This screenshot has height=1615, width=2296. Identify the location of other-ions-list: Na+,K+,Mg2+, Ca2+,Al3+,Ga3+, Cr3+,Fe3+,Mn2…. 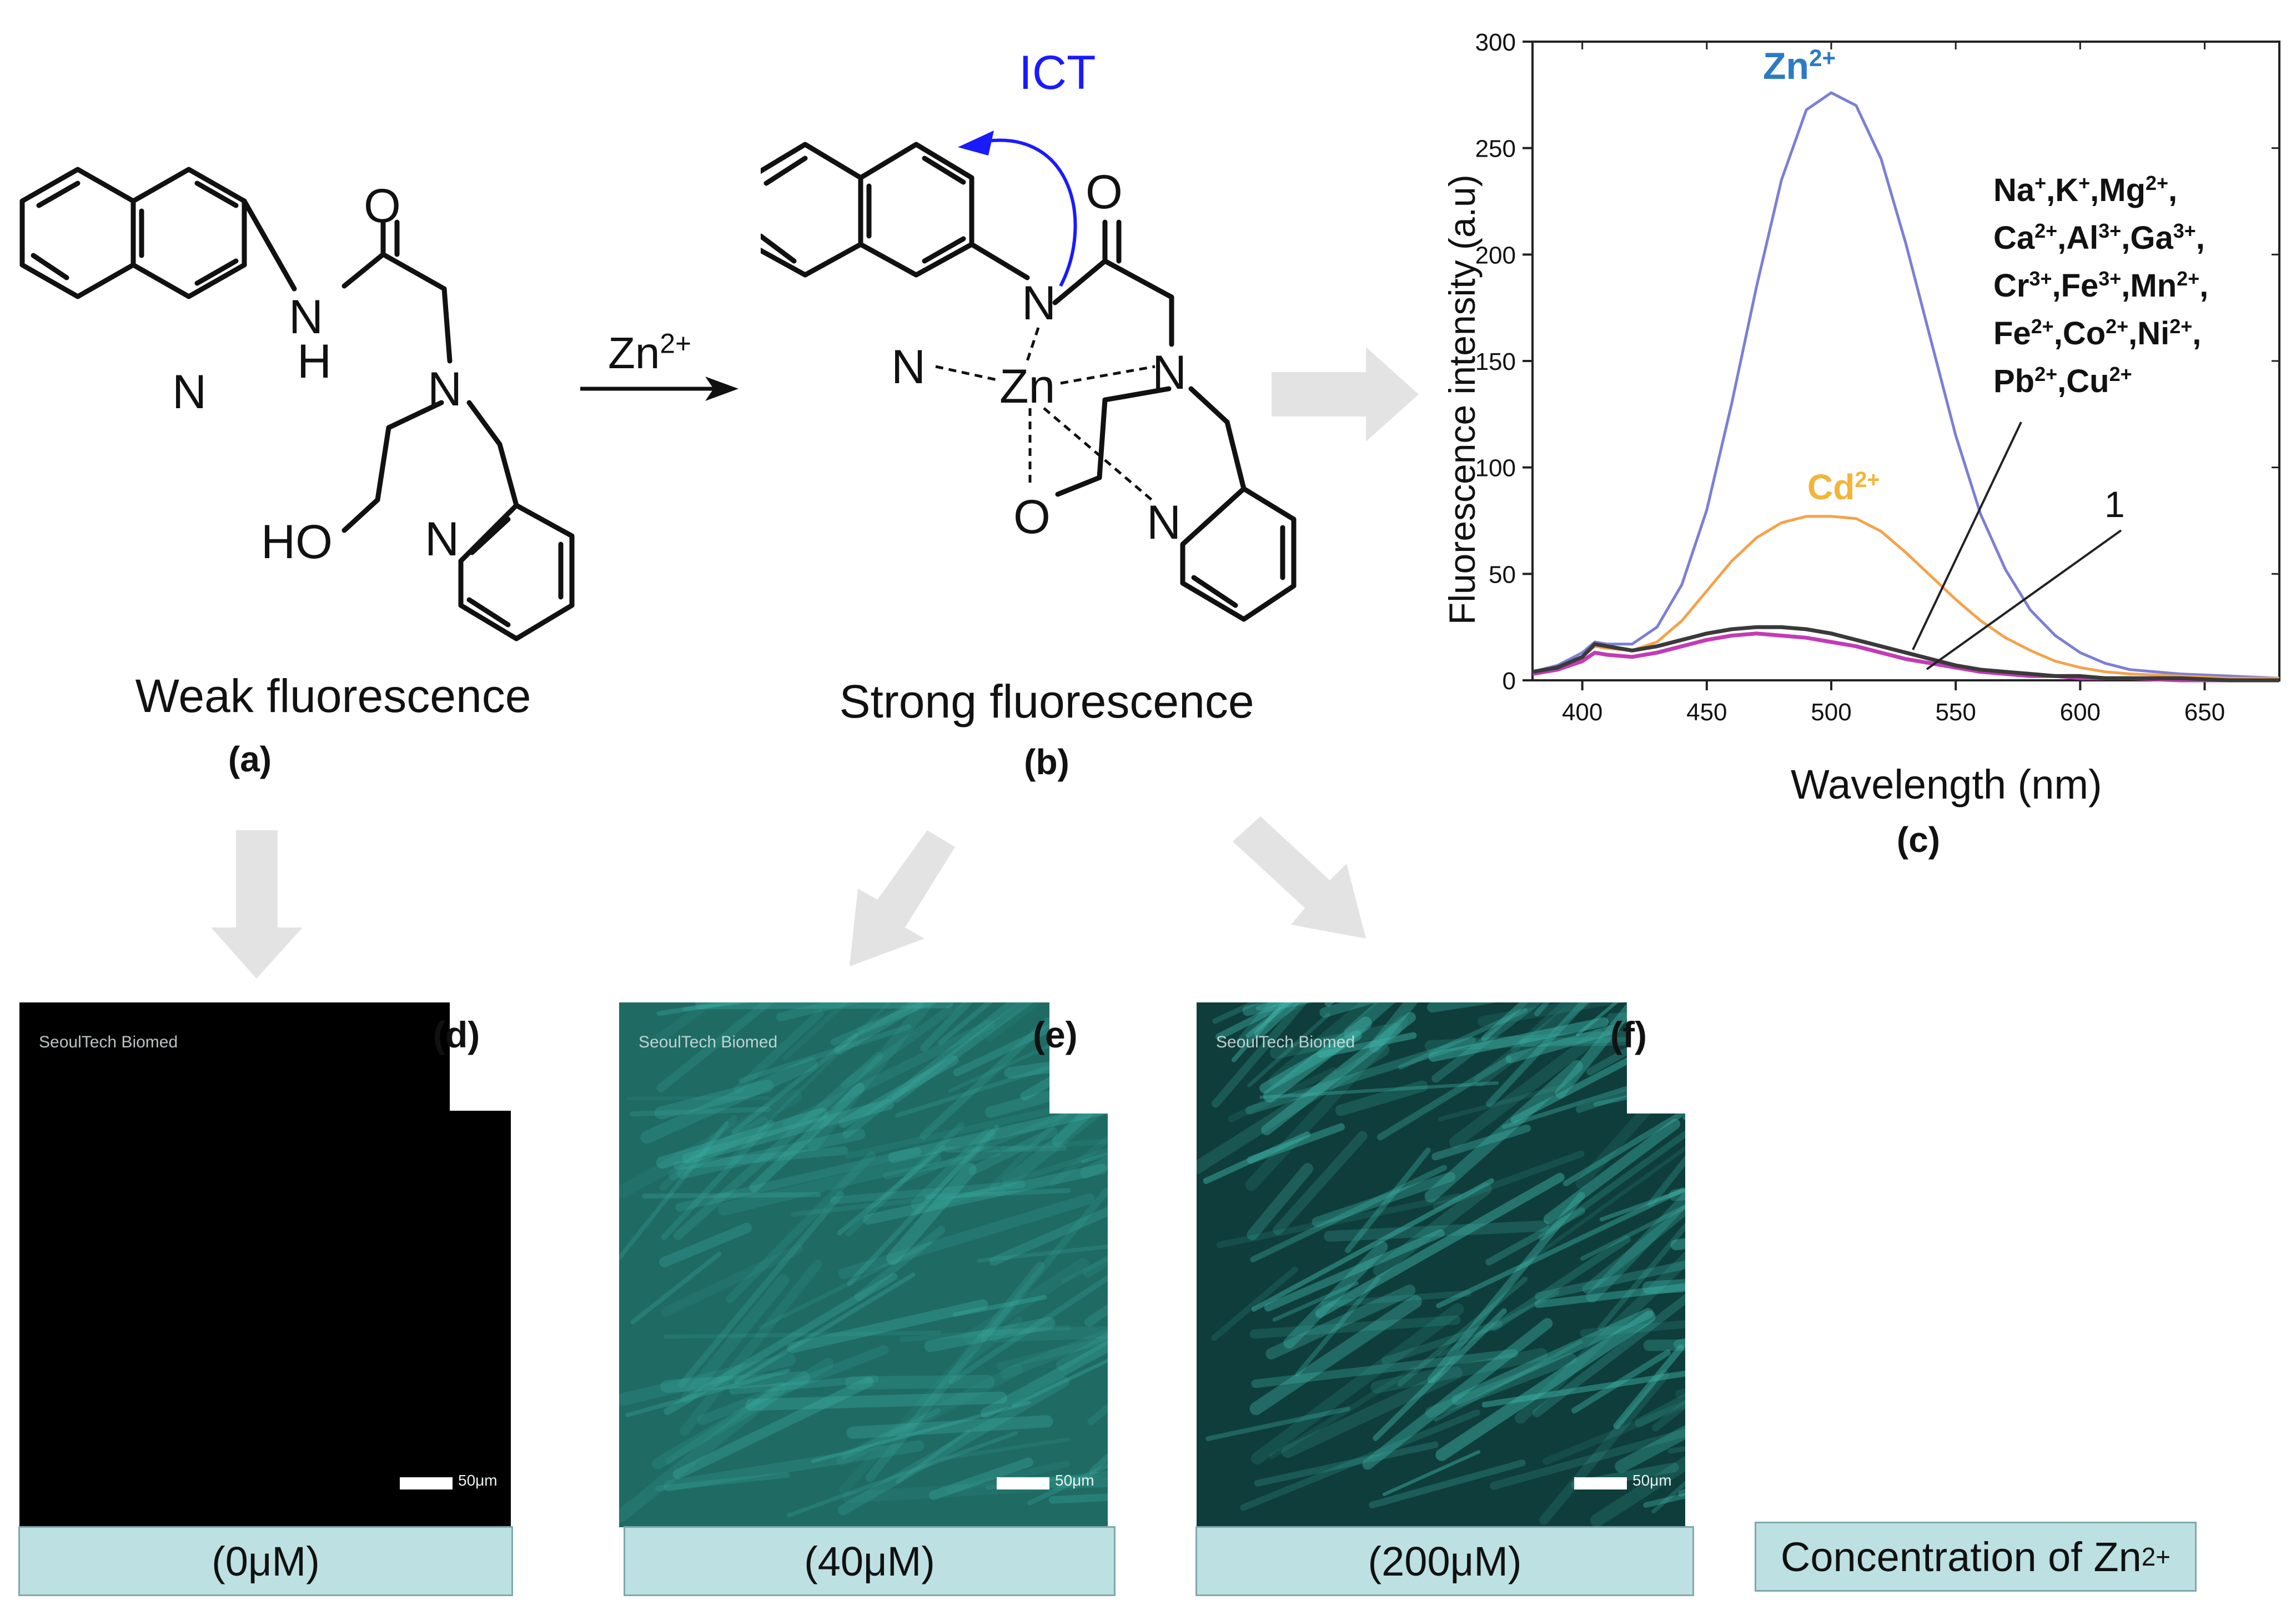
(2100, 286).